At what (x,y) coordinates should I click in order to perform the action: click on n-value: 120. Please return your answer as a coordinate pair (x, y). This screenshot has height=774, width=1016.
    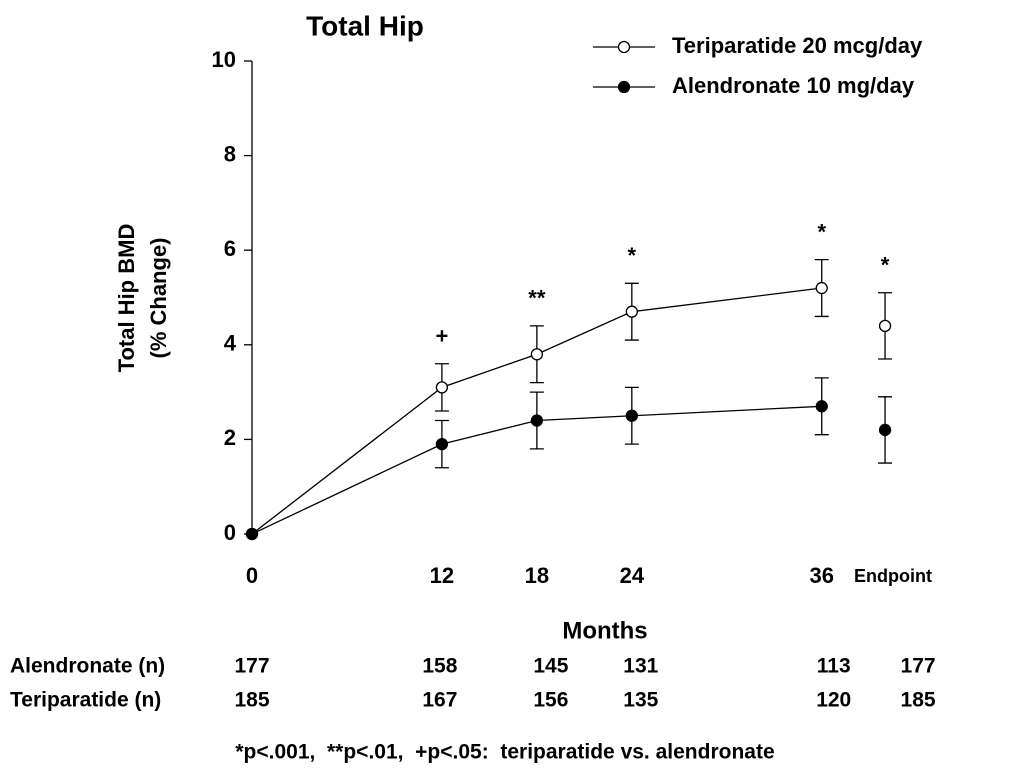
    Looking at the image, I should click on (833, 700).